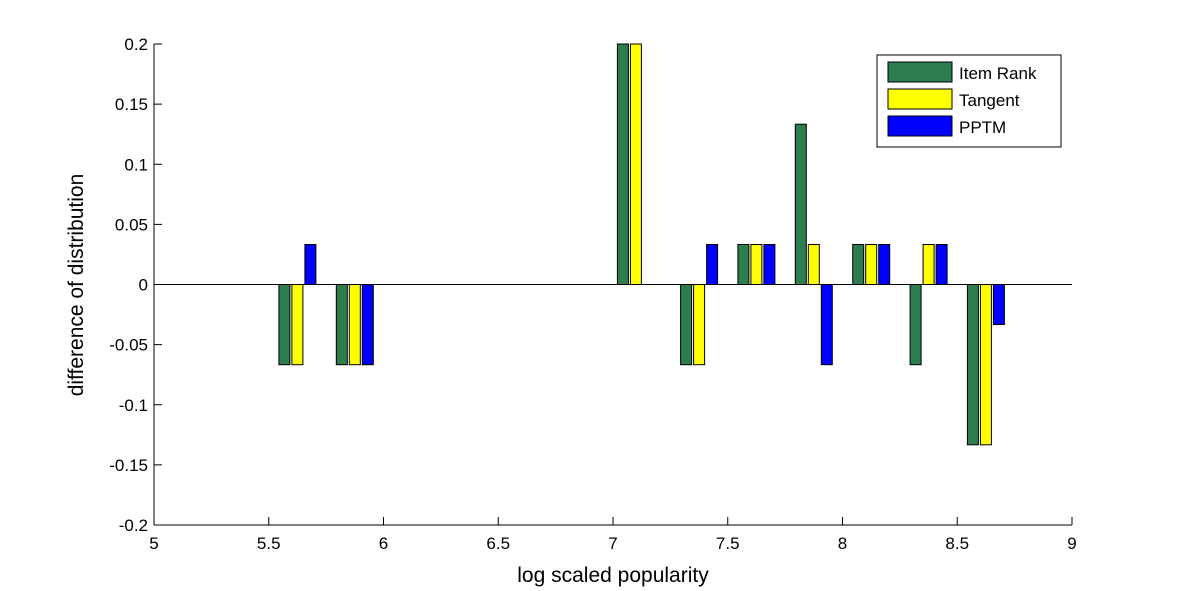 This screenshot has width=1183, height=591. I want to click on x-tick-label: 7, so click(612, 543).